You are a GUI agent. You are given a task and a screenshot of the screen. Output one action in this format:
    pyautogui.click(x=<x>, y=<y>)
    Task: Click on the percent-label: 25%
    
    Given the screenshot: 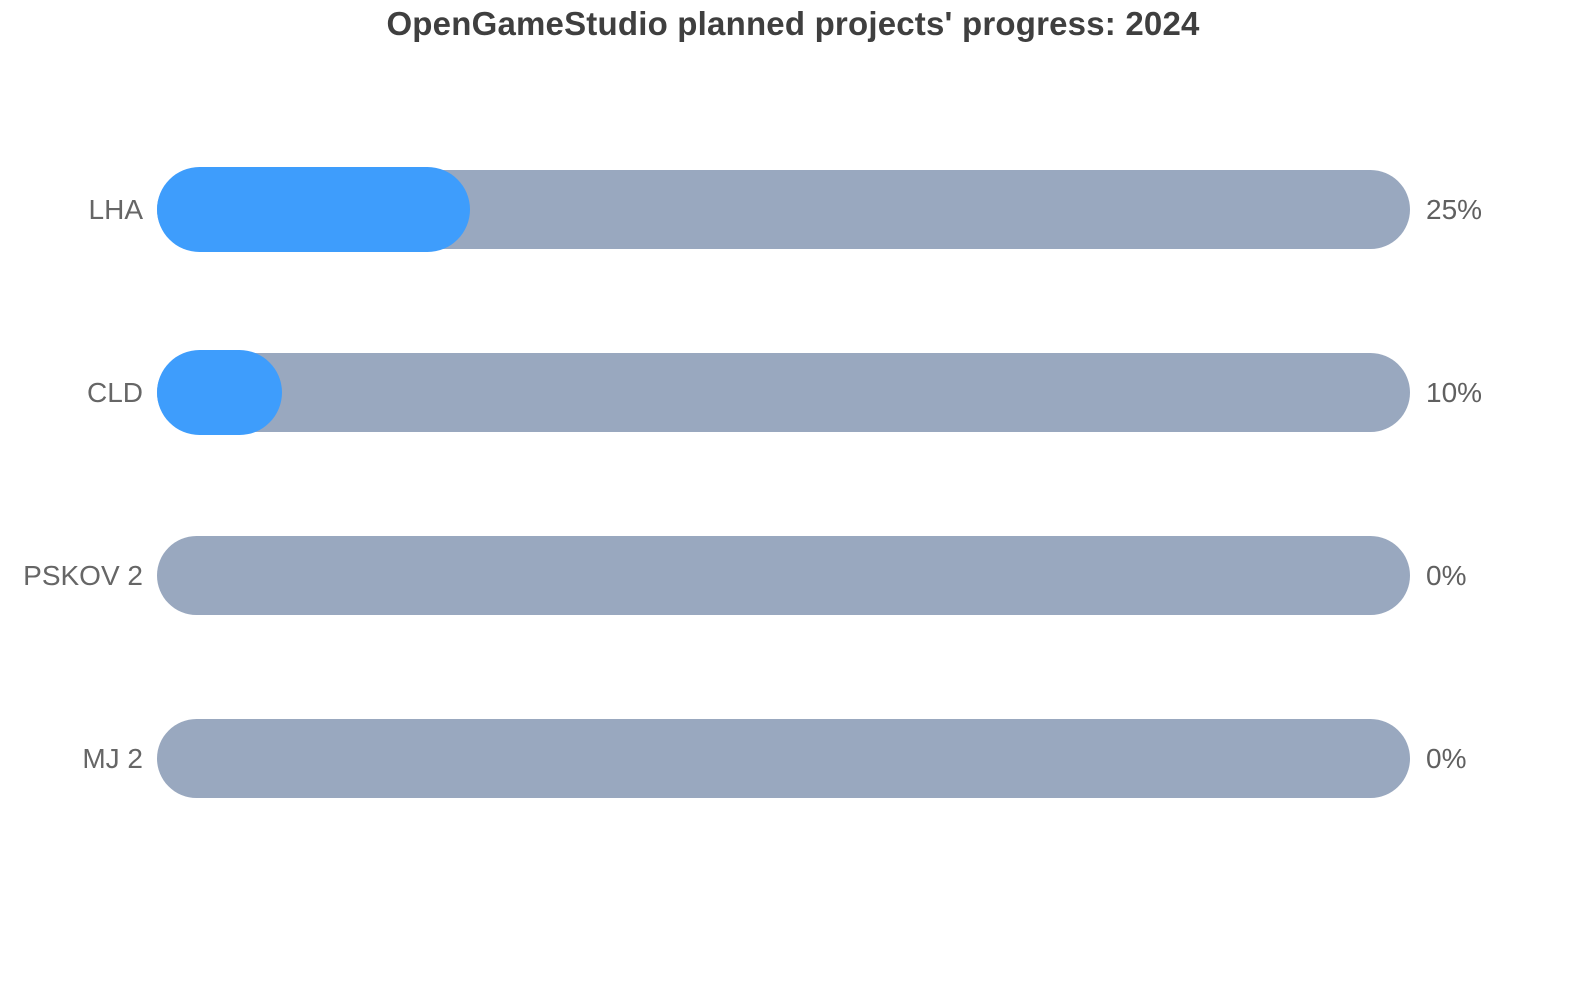 What is the action you would take?
    pyautogui.click(x=1454, y=209)
    